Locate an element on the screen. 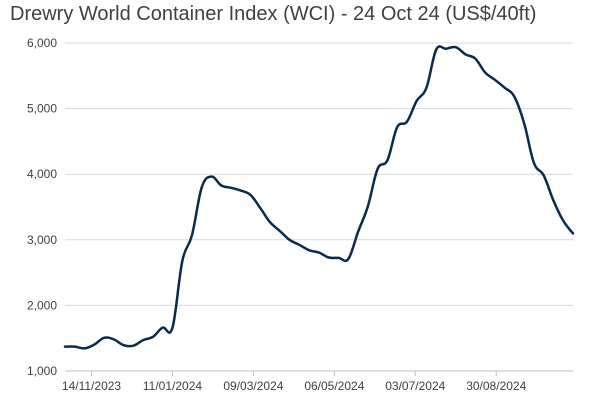 This screenshot has width=600, height=400. y-tick-label: 5,000 is located at coordinates (42, 109).